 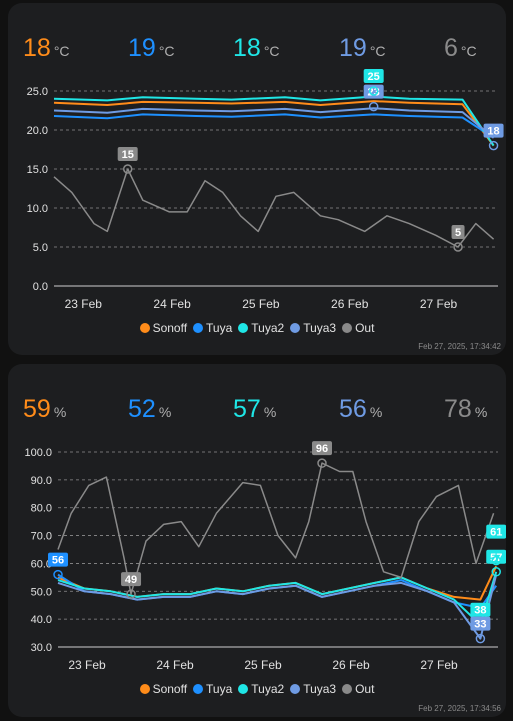 I want to click on marker-tuya, so click(x=58, y=574).